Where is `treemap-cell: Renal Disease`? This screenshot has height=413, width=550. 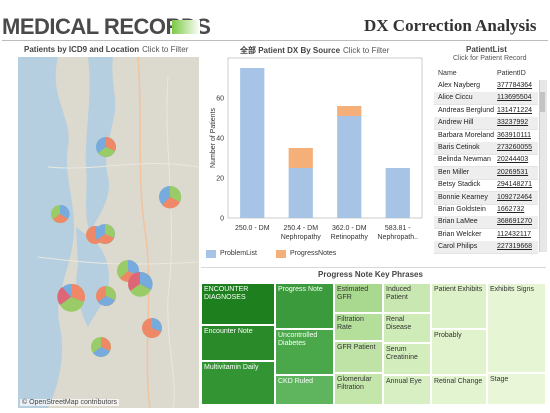 treemap-cell: Renal Disease is located at coordinates (407, 328).